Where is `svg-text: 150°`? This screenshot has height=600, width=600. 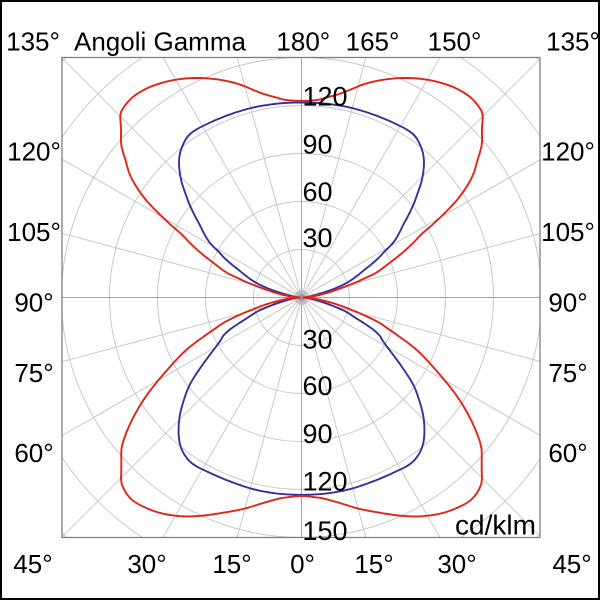
svg-text: 150° is located at coordinates (455, 42).